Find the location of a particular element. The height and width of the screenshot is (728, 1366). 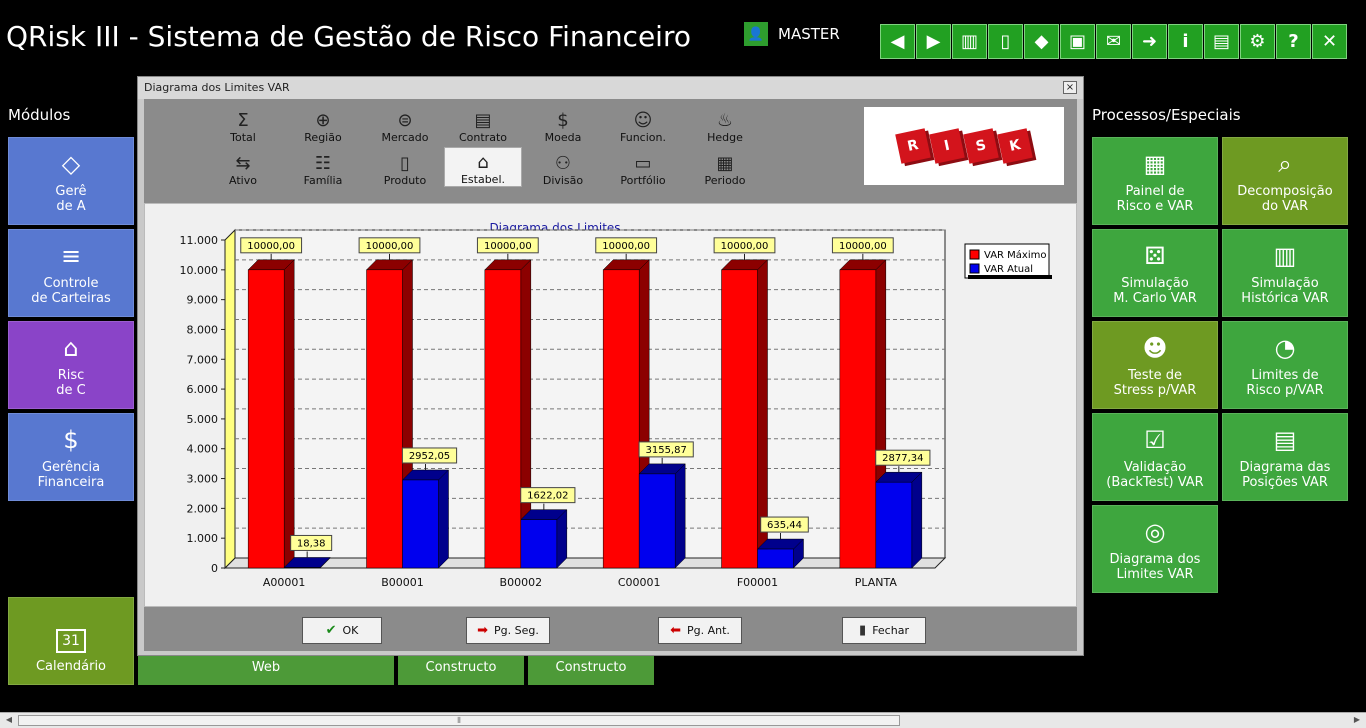

monitor-button: ▣ is located at coordinates (1077, 41).